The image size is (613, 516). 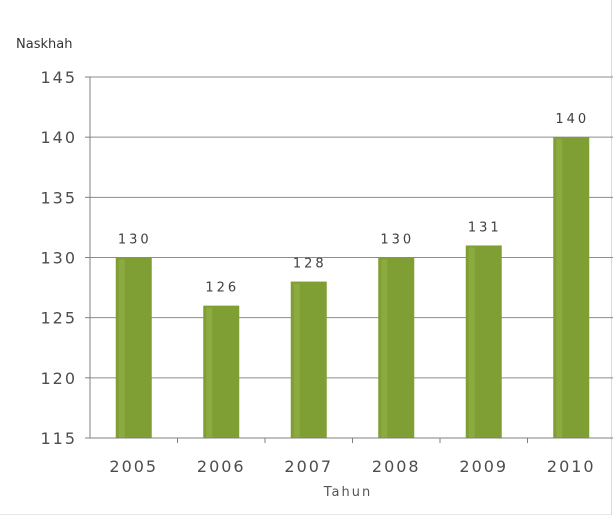 What do you see at coordinates (58, 378) in the screenshot?
I see `y-tick-label: 120` at bounding box center [58, 378].